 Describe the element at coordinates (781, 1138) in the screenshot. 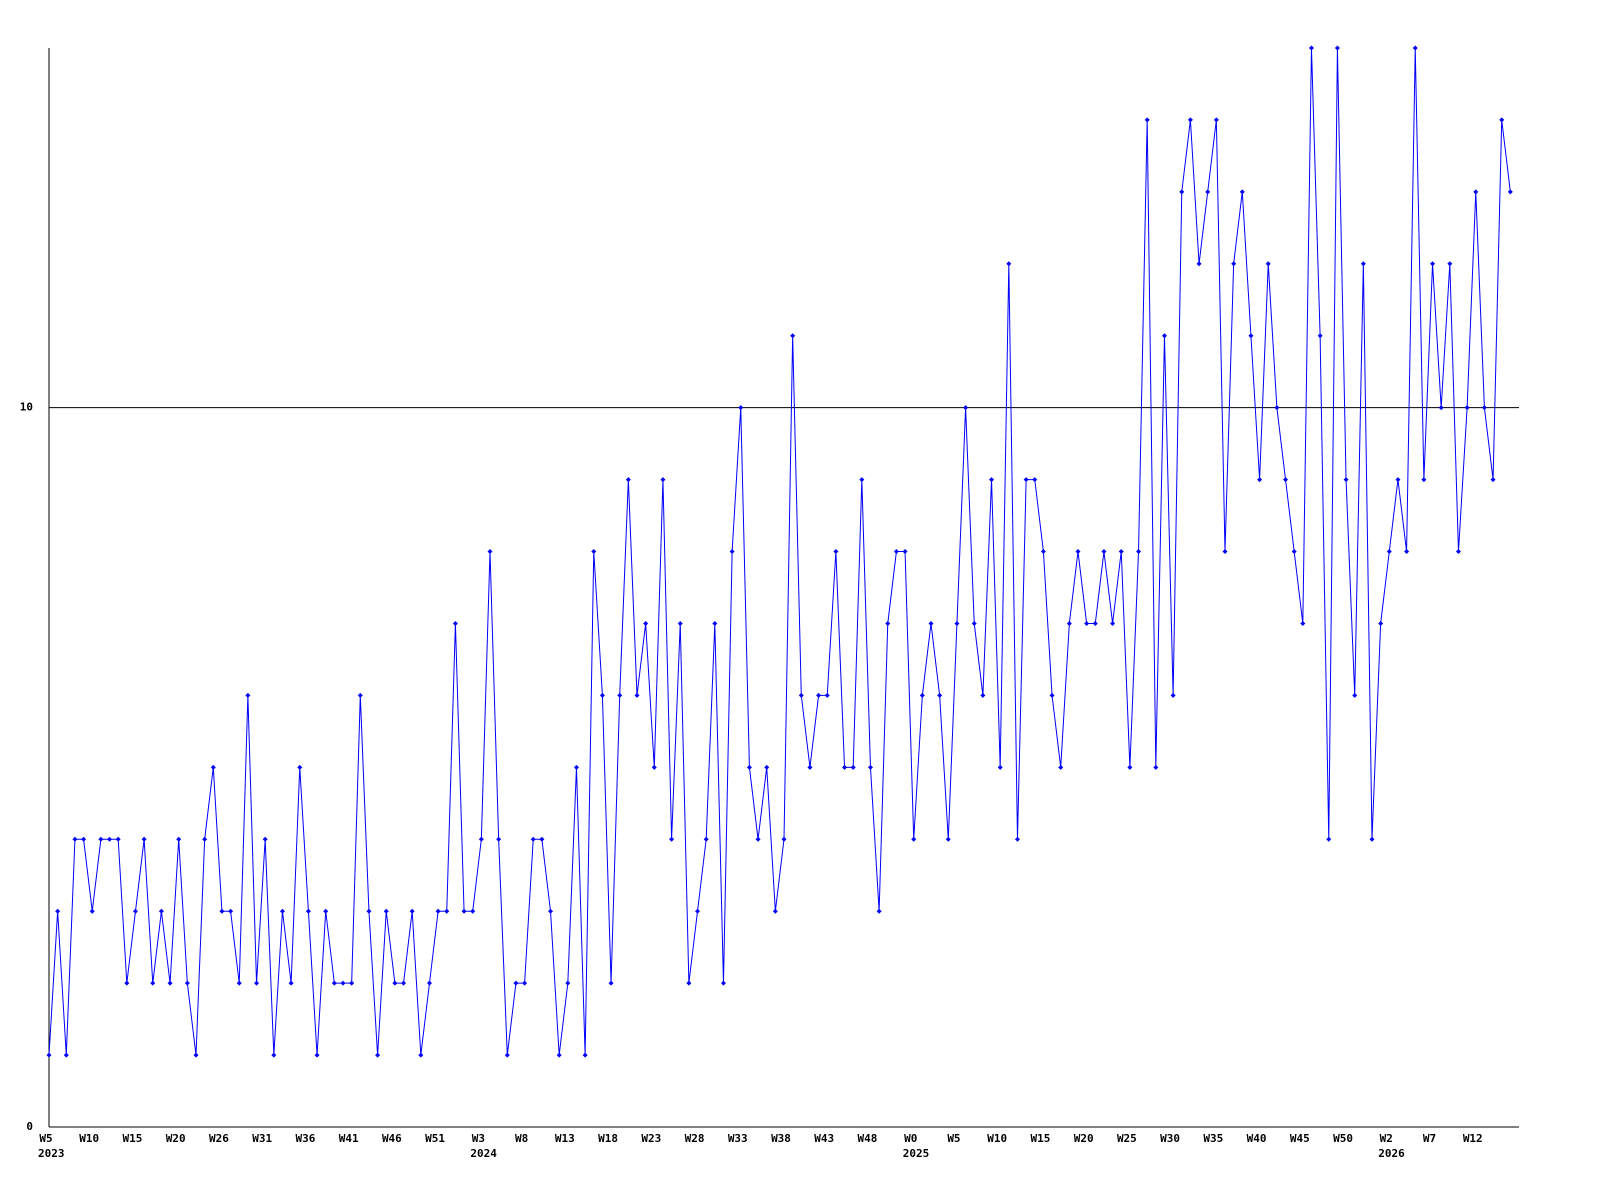

I see `x-tick-label: W38` at that location.